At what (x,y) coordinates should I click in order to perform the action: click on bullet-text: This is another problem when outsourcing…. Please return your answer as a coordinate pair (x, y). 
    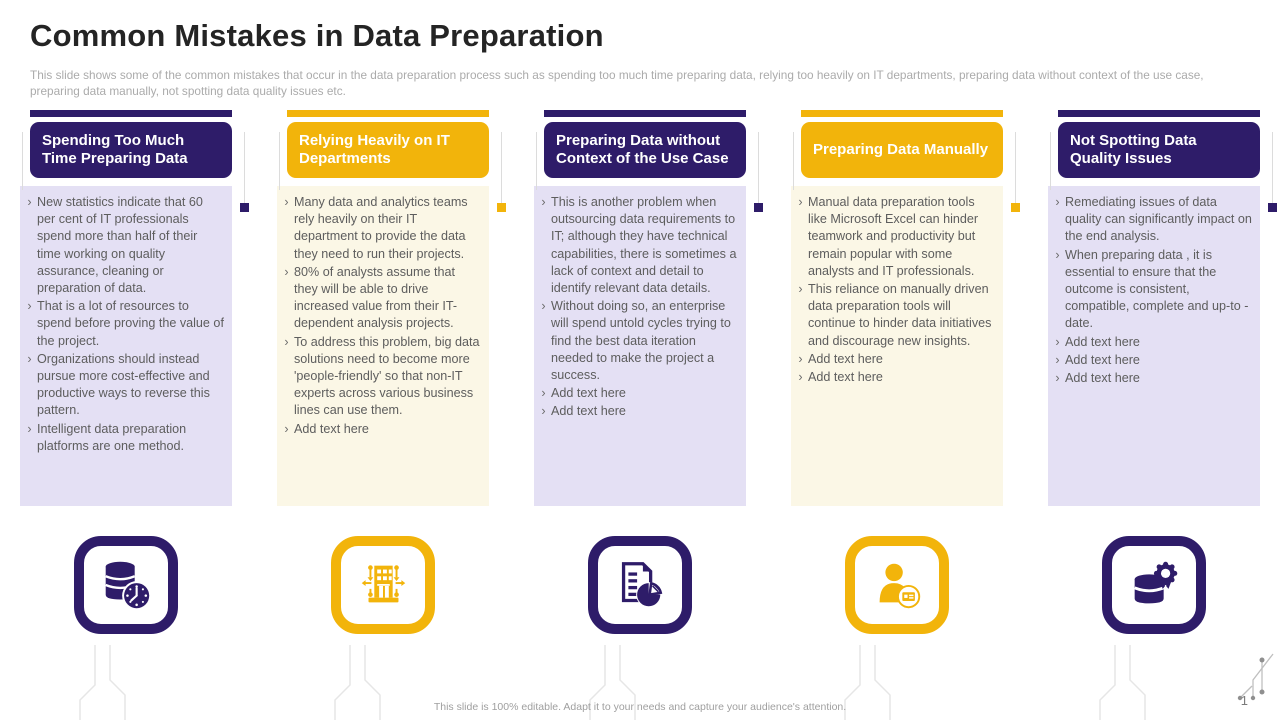
    Looking at the image, I should click on (644, 245).